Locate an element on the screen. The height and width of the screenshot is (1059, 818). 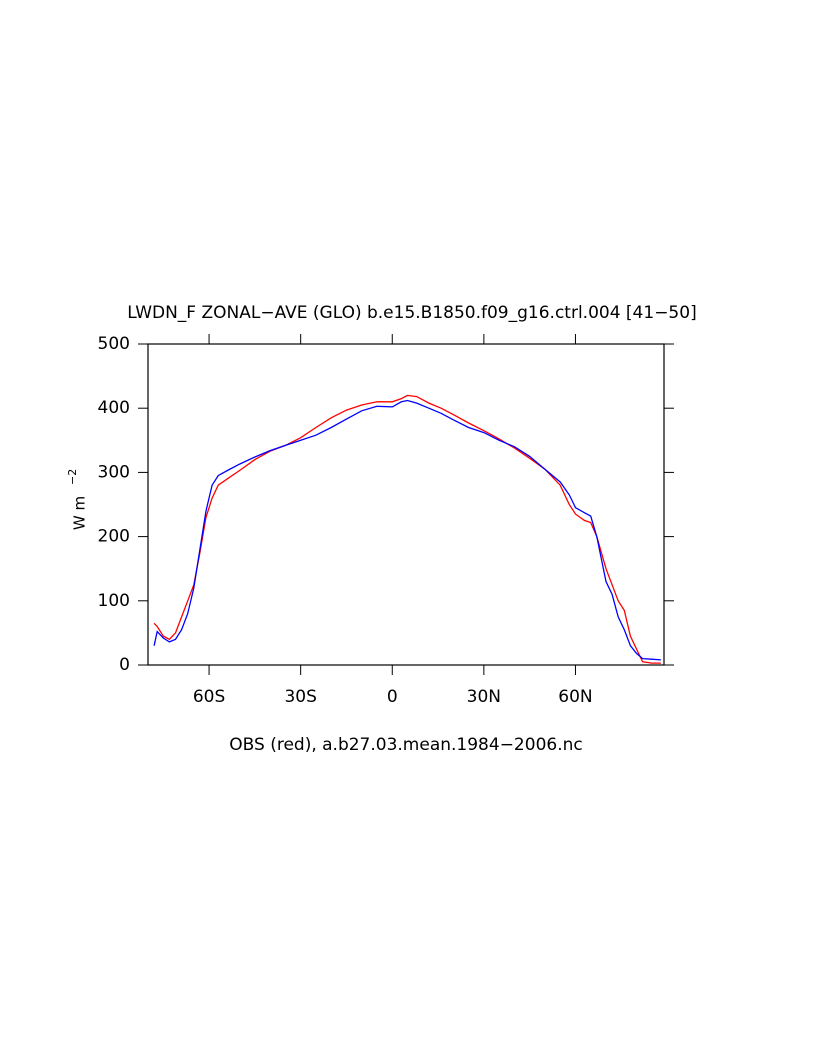
y-axis-label: W m −2 is located at coordinates (77, 499).